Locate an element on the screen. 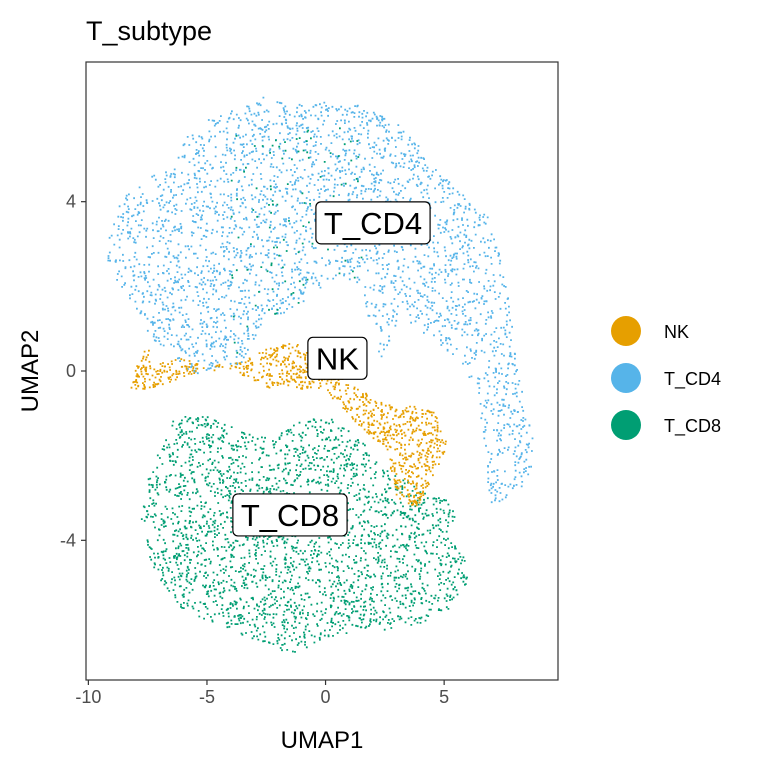 This screenshot has width=768, height=768. cluster-label-text: NK is located at coordinates (337, 358).